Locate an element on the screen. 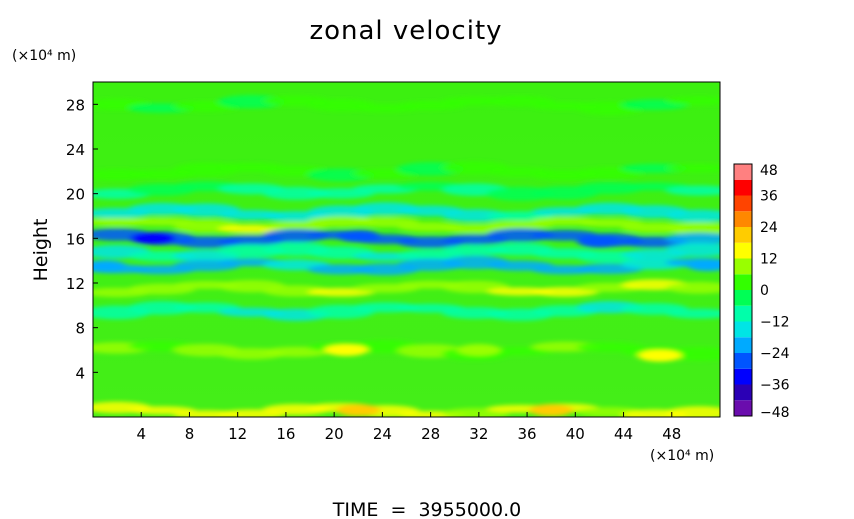  x-tick-label: 16 is located at coordinates (285, 434).